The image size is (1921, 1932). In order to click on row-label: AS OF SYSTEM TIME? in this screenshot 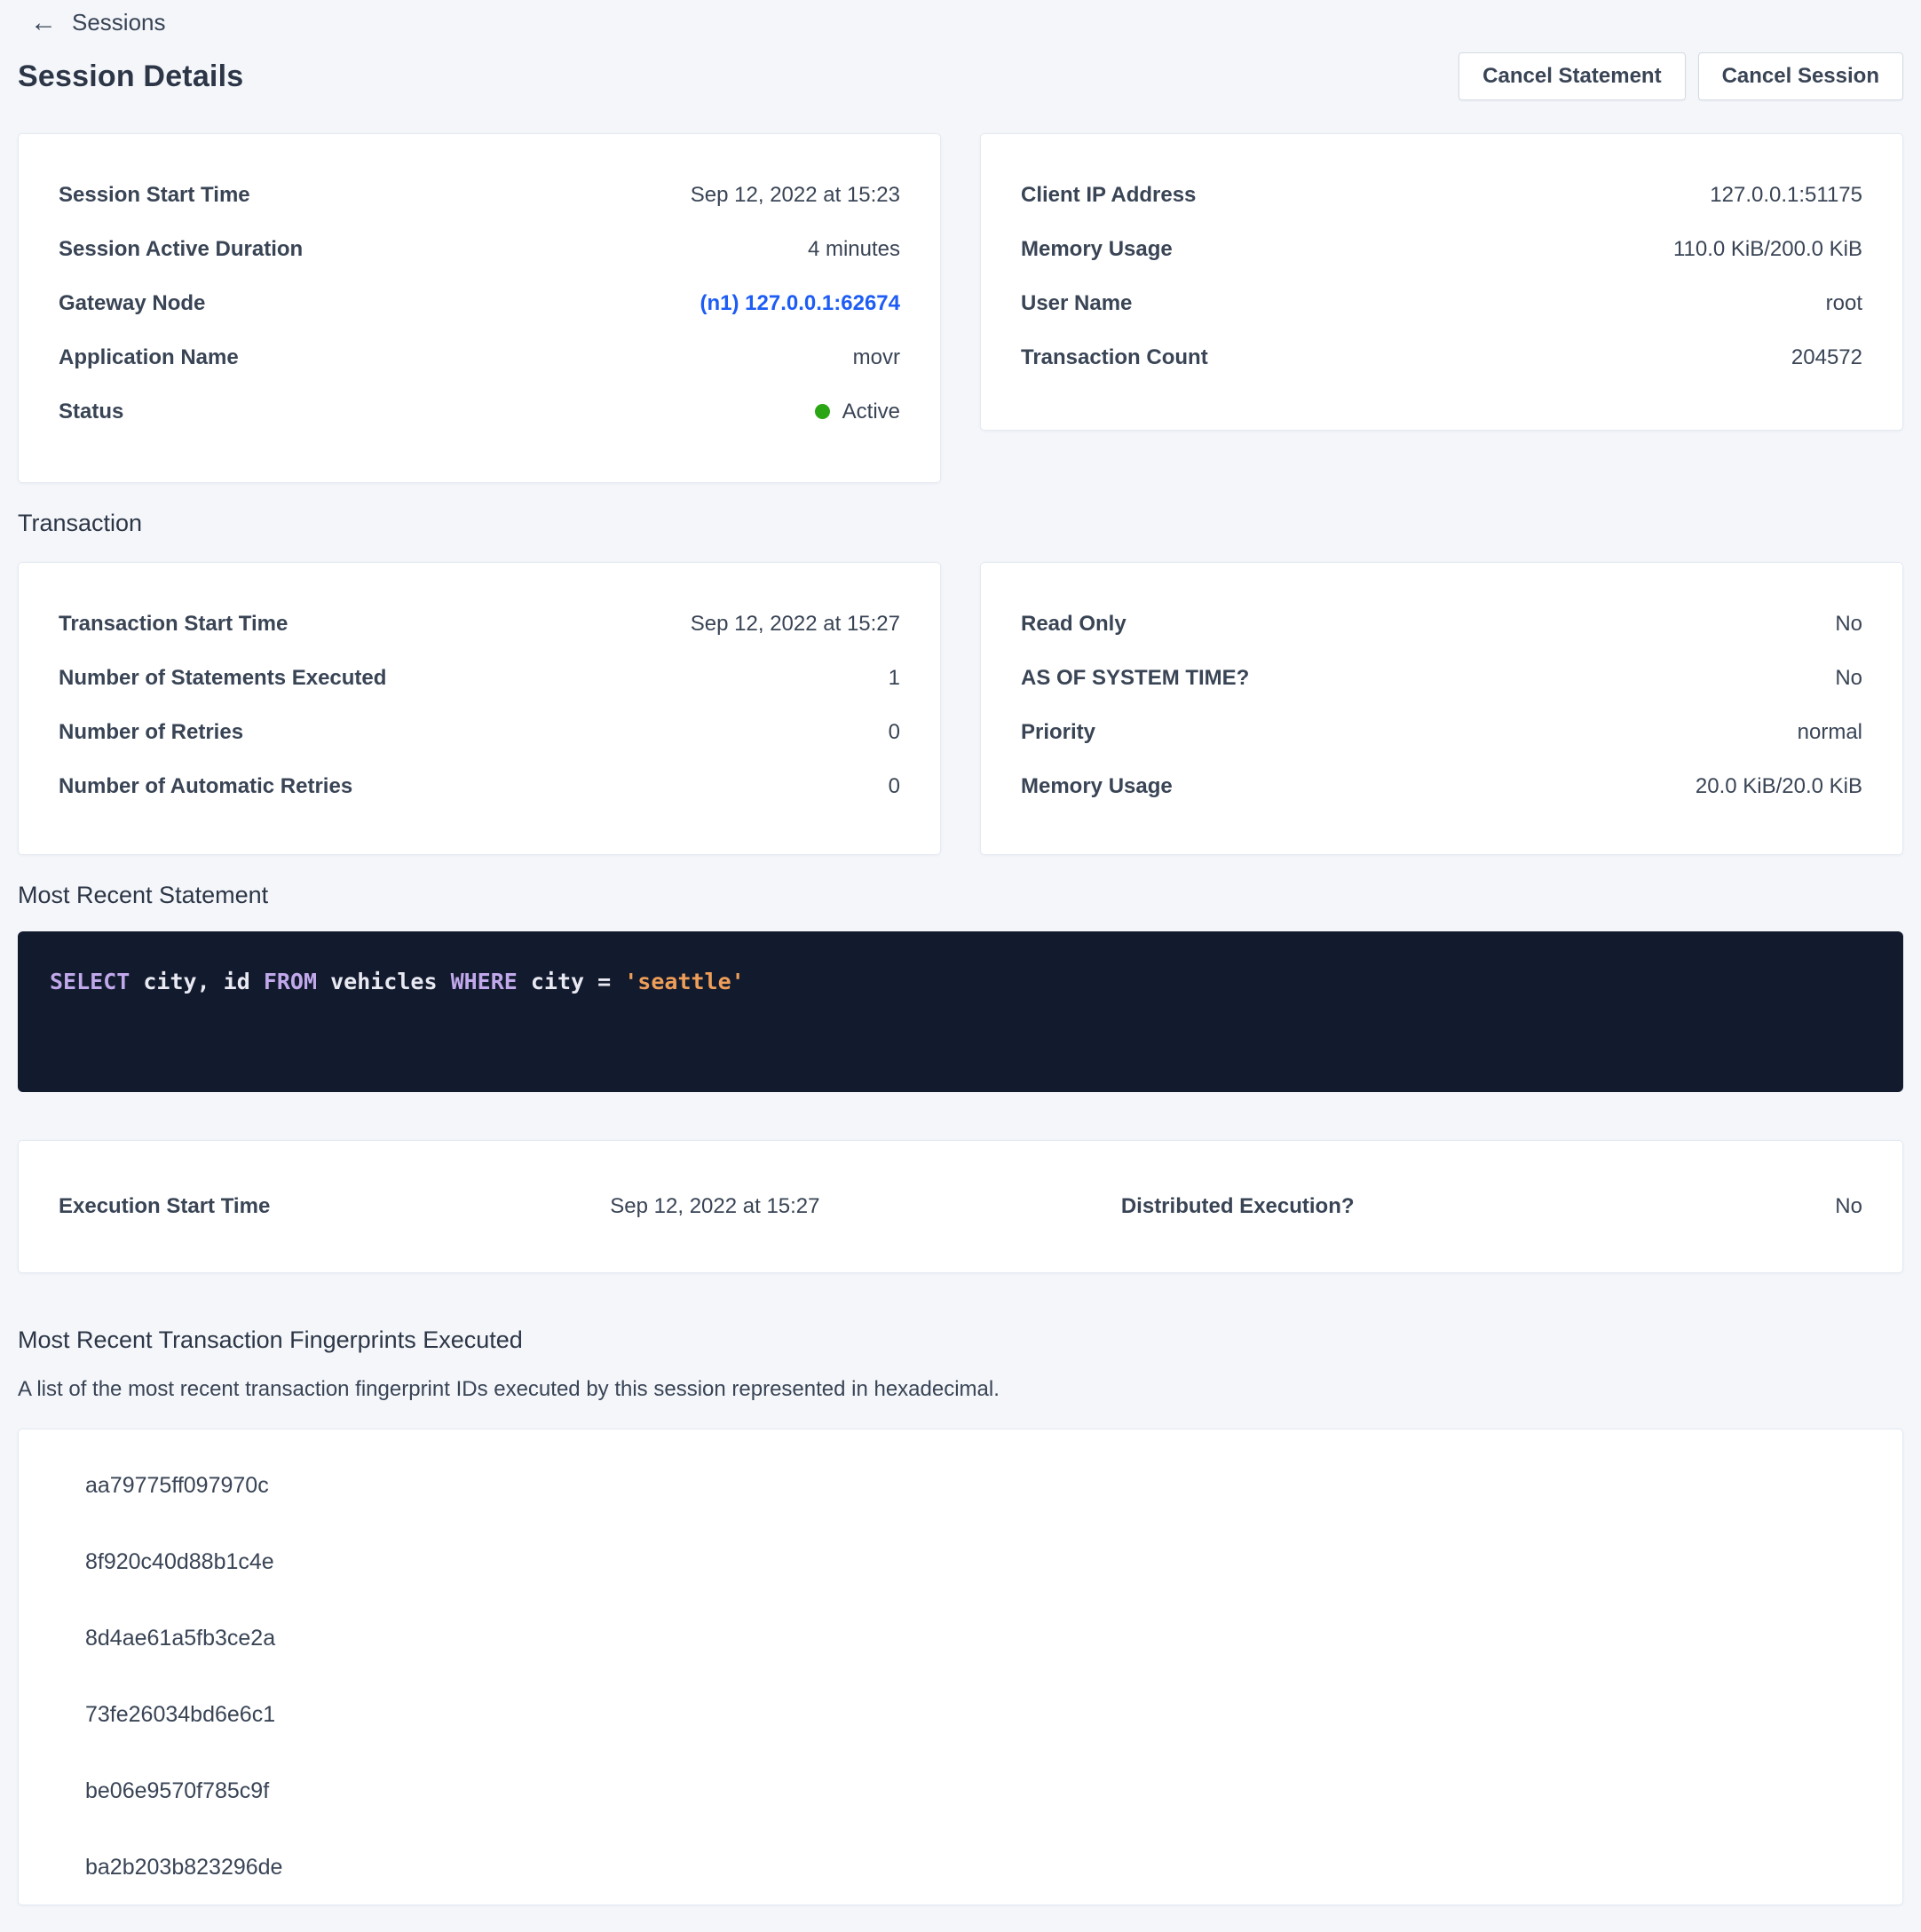, I will do `click(1135, 677)`.